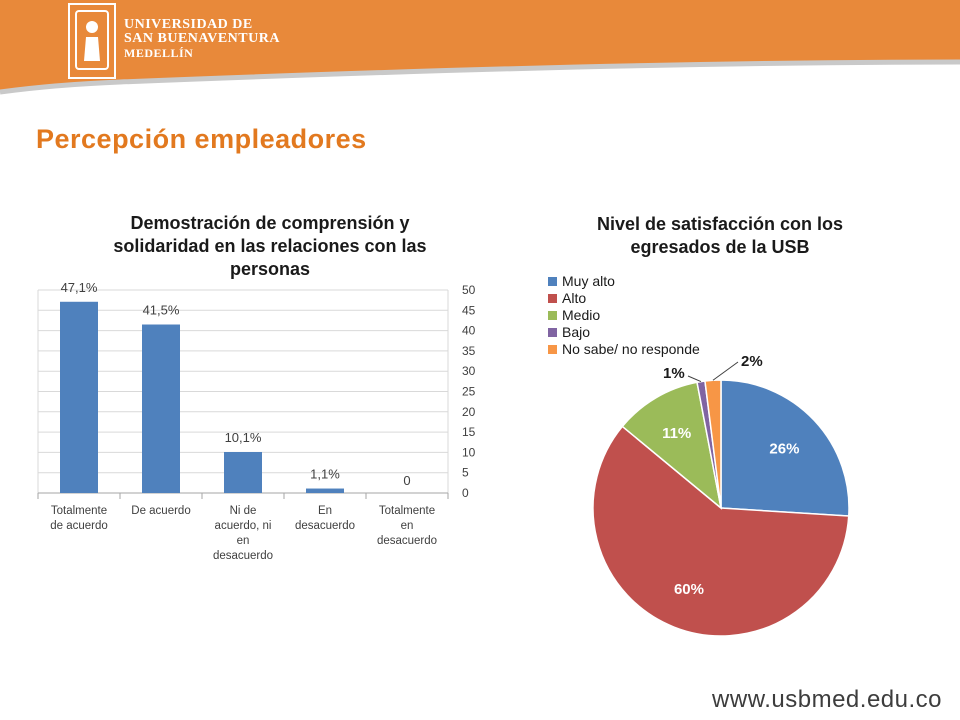 The height and width of the screenshot is (720, 960). Describe the element at coordinates (674, 373) in the screenshot. I see `pie-data-label: 1%` at that location.